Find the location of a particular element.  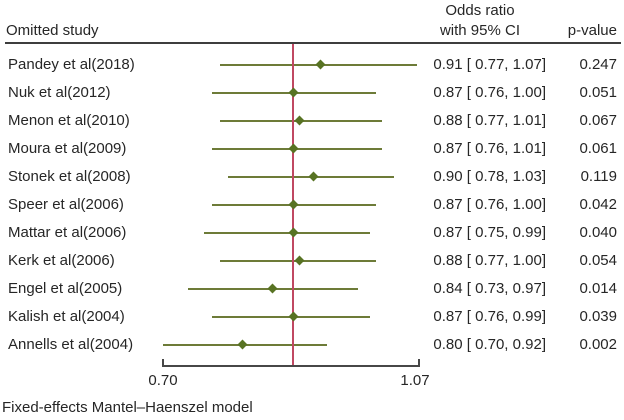

p-value-column-header: p-value is located at coordinates (592, 30).